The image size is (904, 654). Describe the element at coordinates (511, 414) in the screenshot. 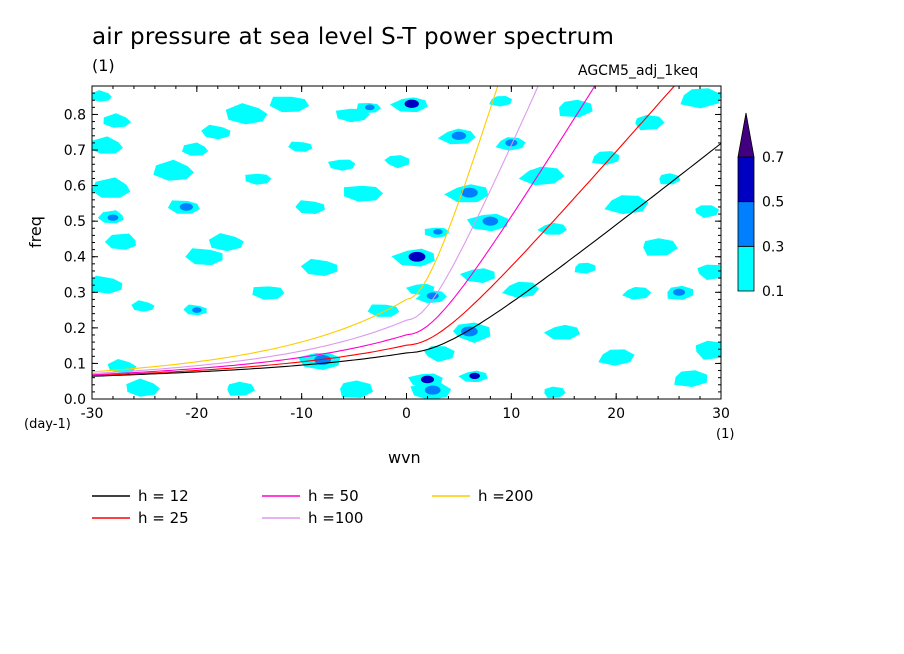

I see `x-tick-label: 10` at that location.